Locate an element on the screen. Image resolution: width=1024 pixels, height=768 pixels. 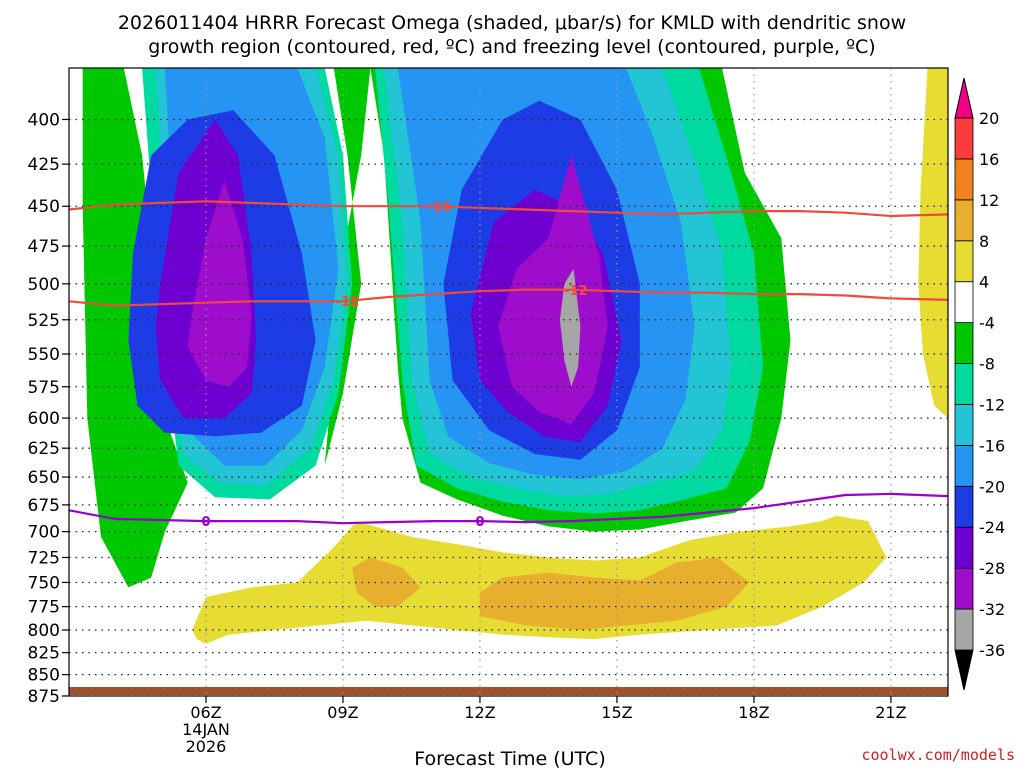
x-tick-date-label: 14JAN is located at coordinates (206, 729).